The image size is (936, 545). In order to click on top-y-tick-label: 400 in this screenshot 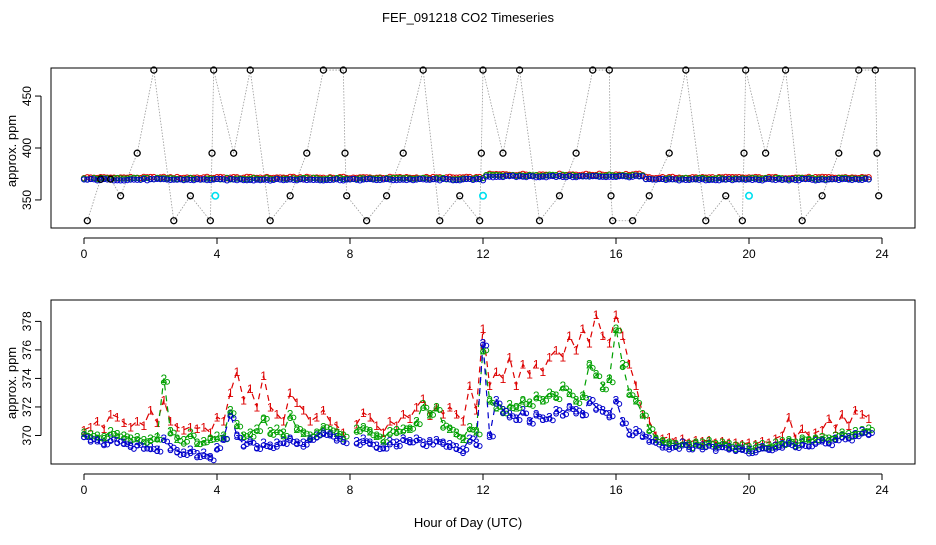, I will do `click(27, 148)`.